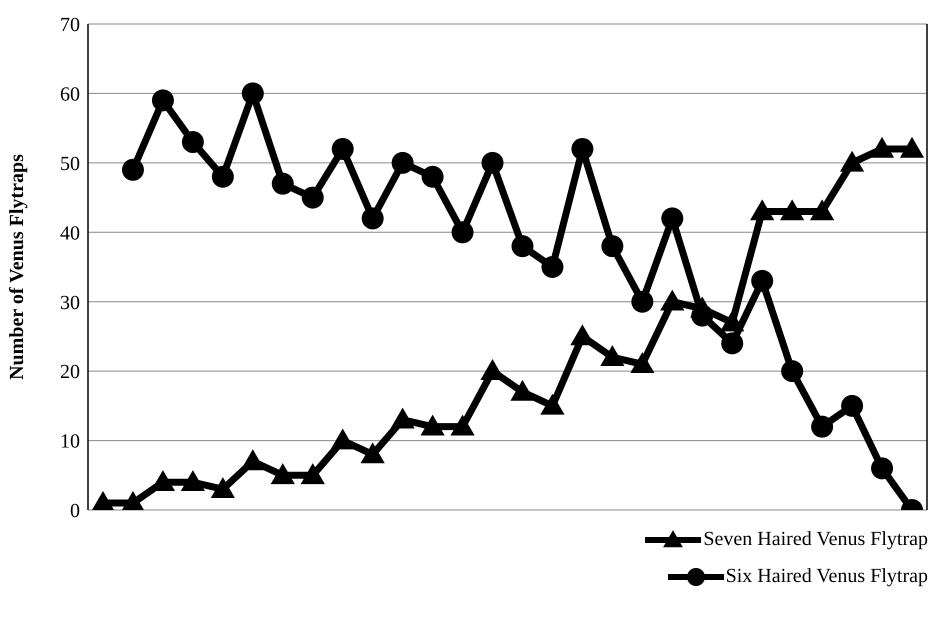  I want to click on legend-label: Six Haired Venus Flytrap, so click(827, 576).